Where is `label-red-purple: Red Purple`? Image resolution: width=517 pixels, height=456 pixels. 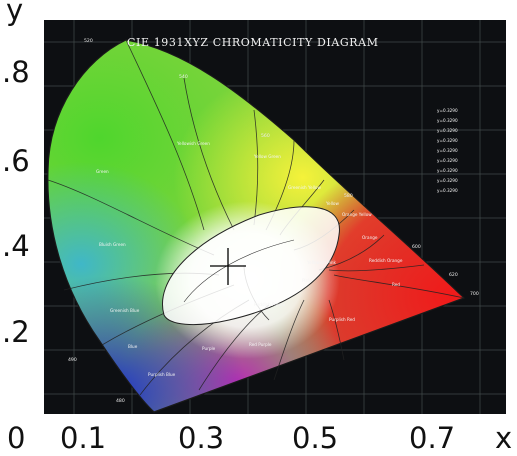 label-red-purple: Red Purple is located at coordinates (260, 344).